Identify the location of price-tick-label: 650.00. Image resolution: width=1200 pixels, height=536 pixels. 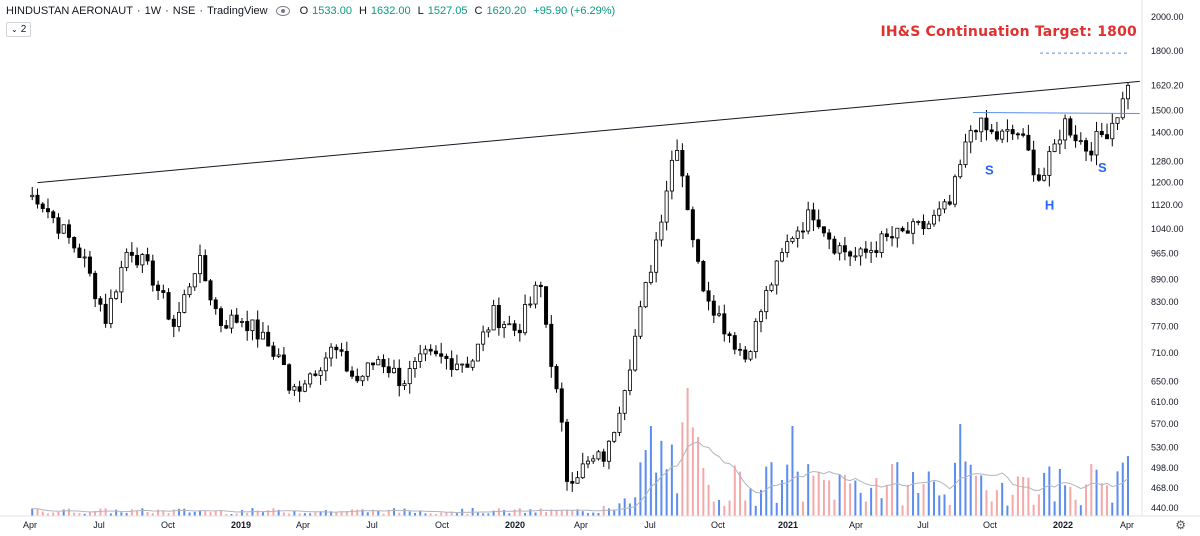
(1165, 381).